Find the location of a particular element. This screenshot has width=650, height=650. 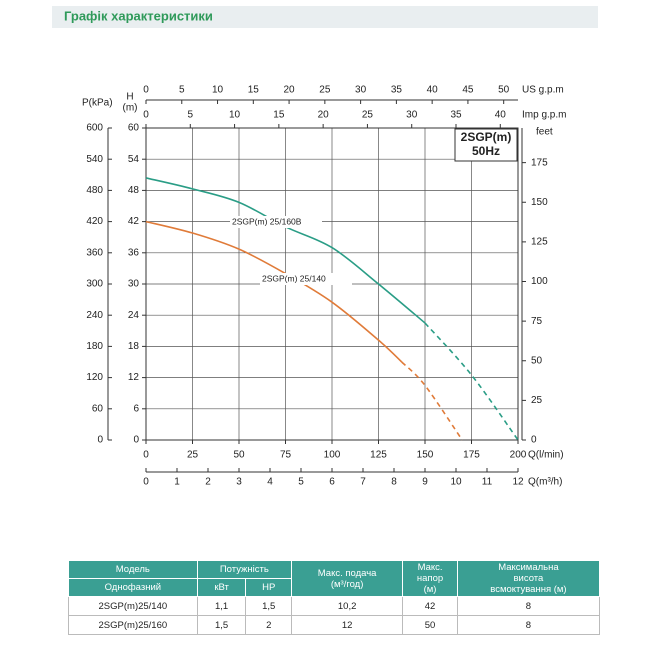

x2-tick-label: 5 is located at coordinates (301, 482).